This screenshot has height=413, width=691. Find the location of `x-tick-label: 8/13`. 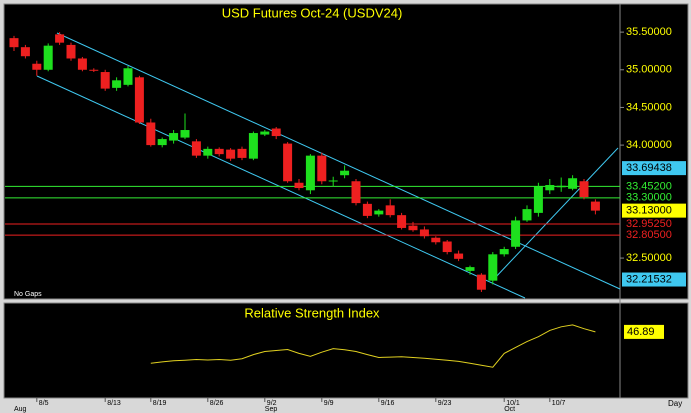

x-tick-label: 8/13 is located at coordinates (114, 403).